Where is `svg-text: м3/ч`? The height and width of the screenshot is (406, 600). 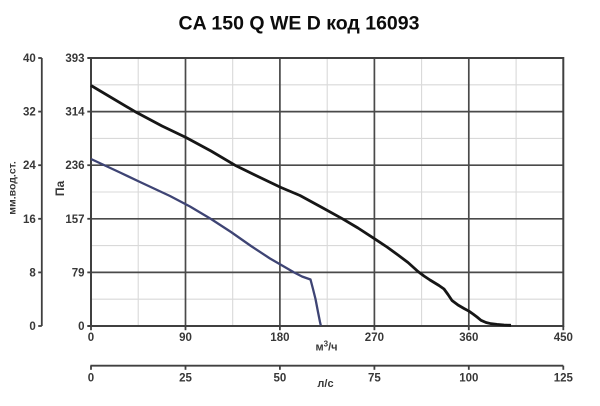
svg-text: м3/ч is located at coordinates (326, 347).